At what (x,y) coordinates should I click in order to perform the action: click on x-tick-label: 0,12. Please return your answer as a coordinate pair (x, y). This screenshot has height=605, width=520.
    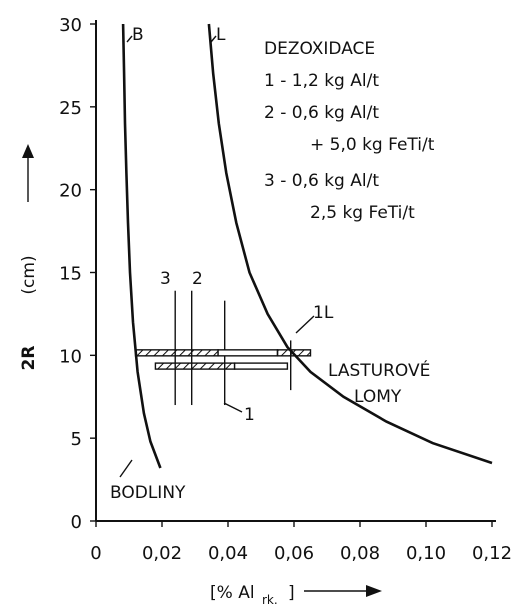
    Looking at the image, I should click on (492, 553).